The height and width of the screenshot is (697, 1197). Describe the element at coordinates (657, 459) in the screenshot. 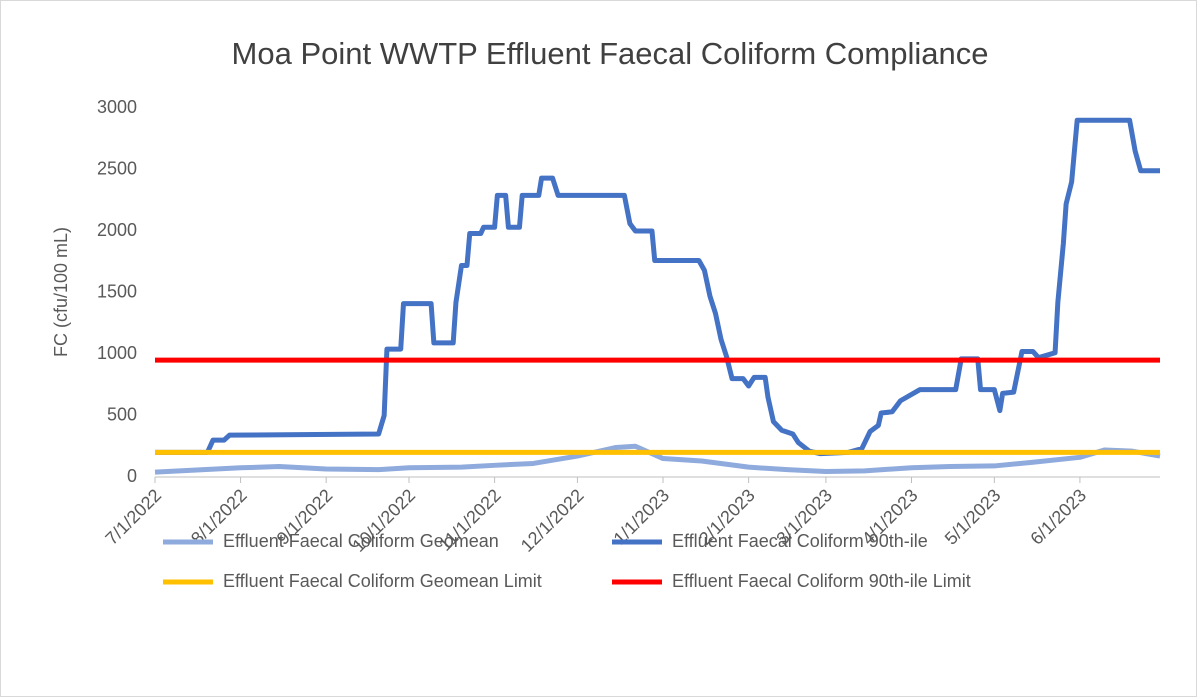

I see `series-line` at that location.